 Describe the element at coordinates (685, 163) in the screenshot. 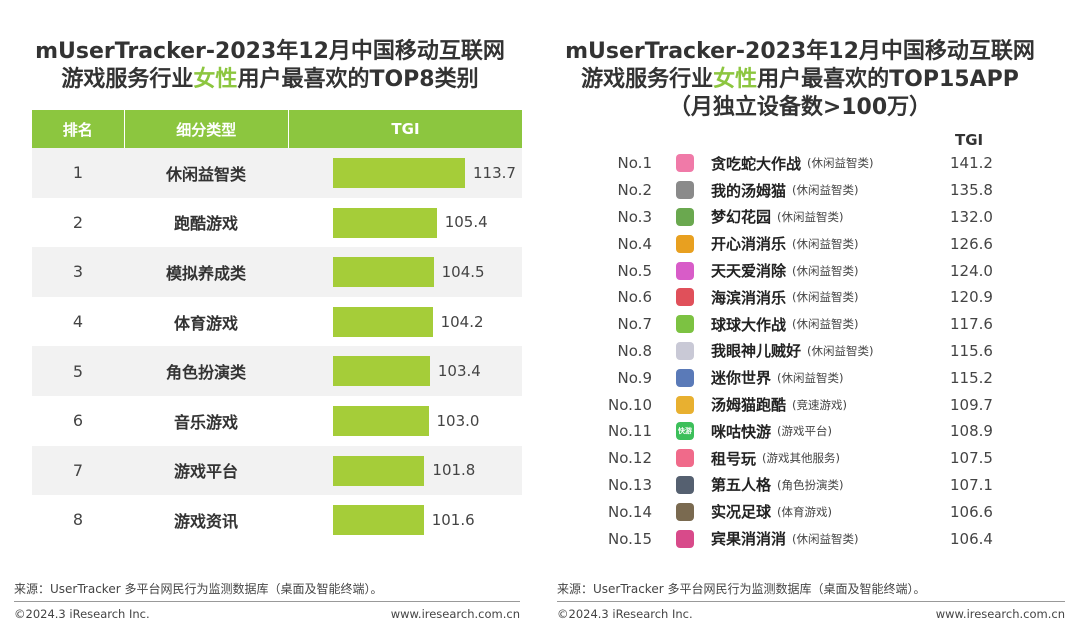

I see `snake-game-app-icon` at that location.